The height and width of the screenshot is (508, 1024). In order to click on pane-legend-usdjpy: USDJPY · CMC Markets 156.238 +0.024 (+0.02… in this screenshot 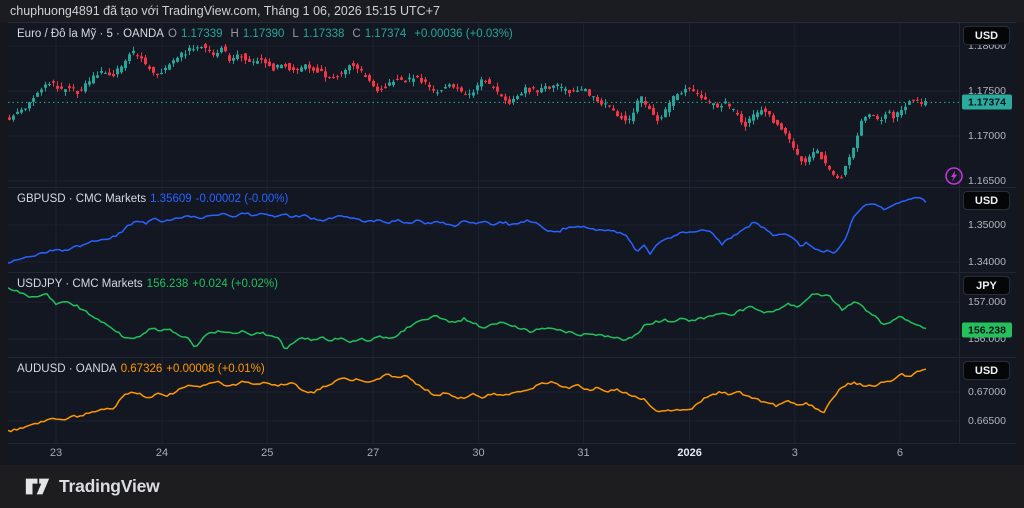, I will do `click(149, 284)`.